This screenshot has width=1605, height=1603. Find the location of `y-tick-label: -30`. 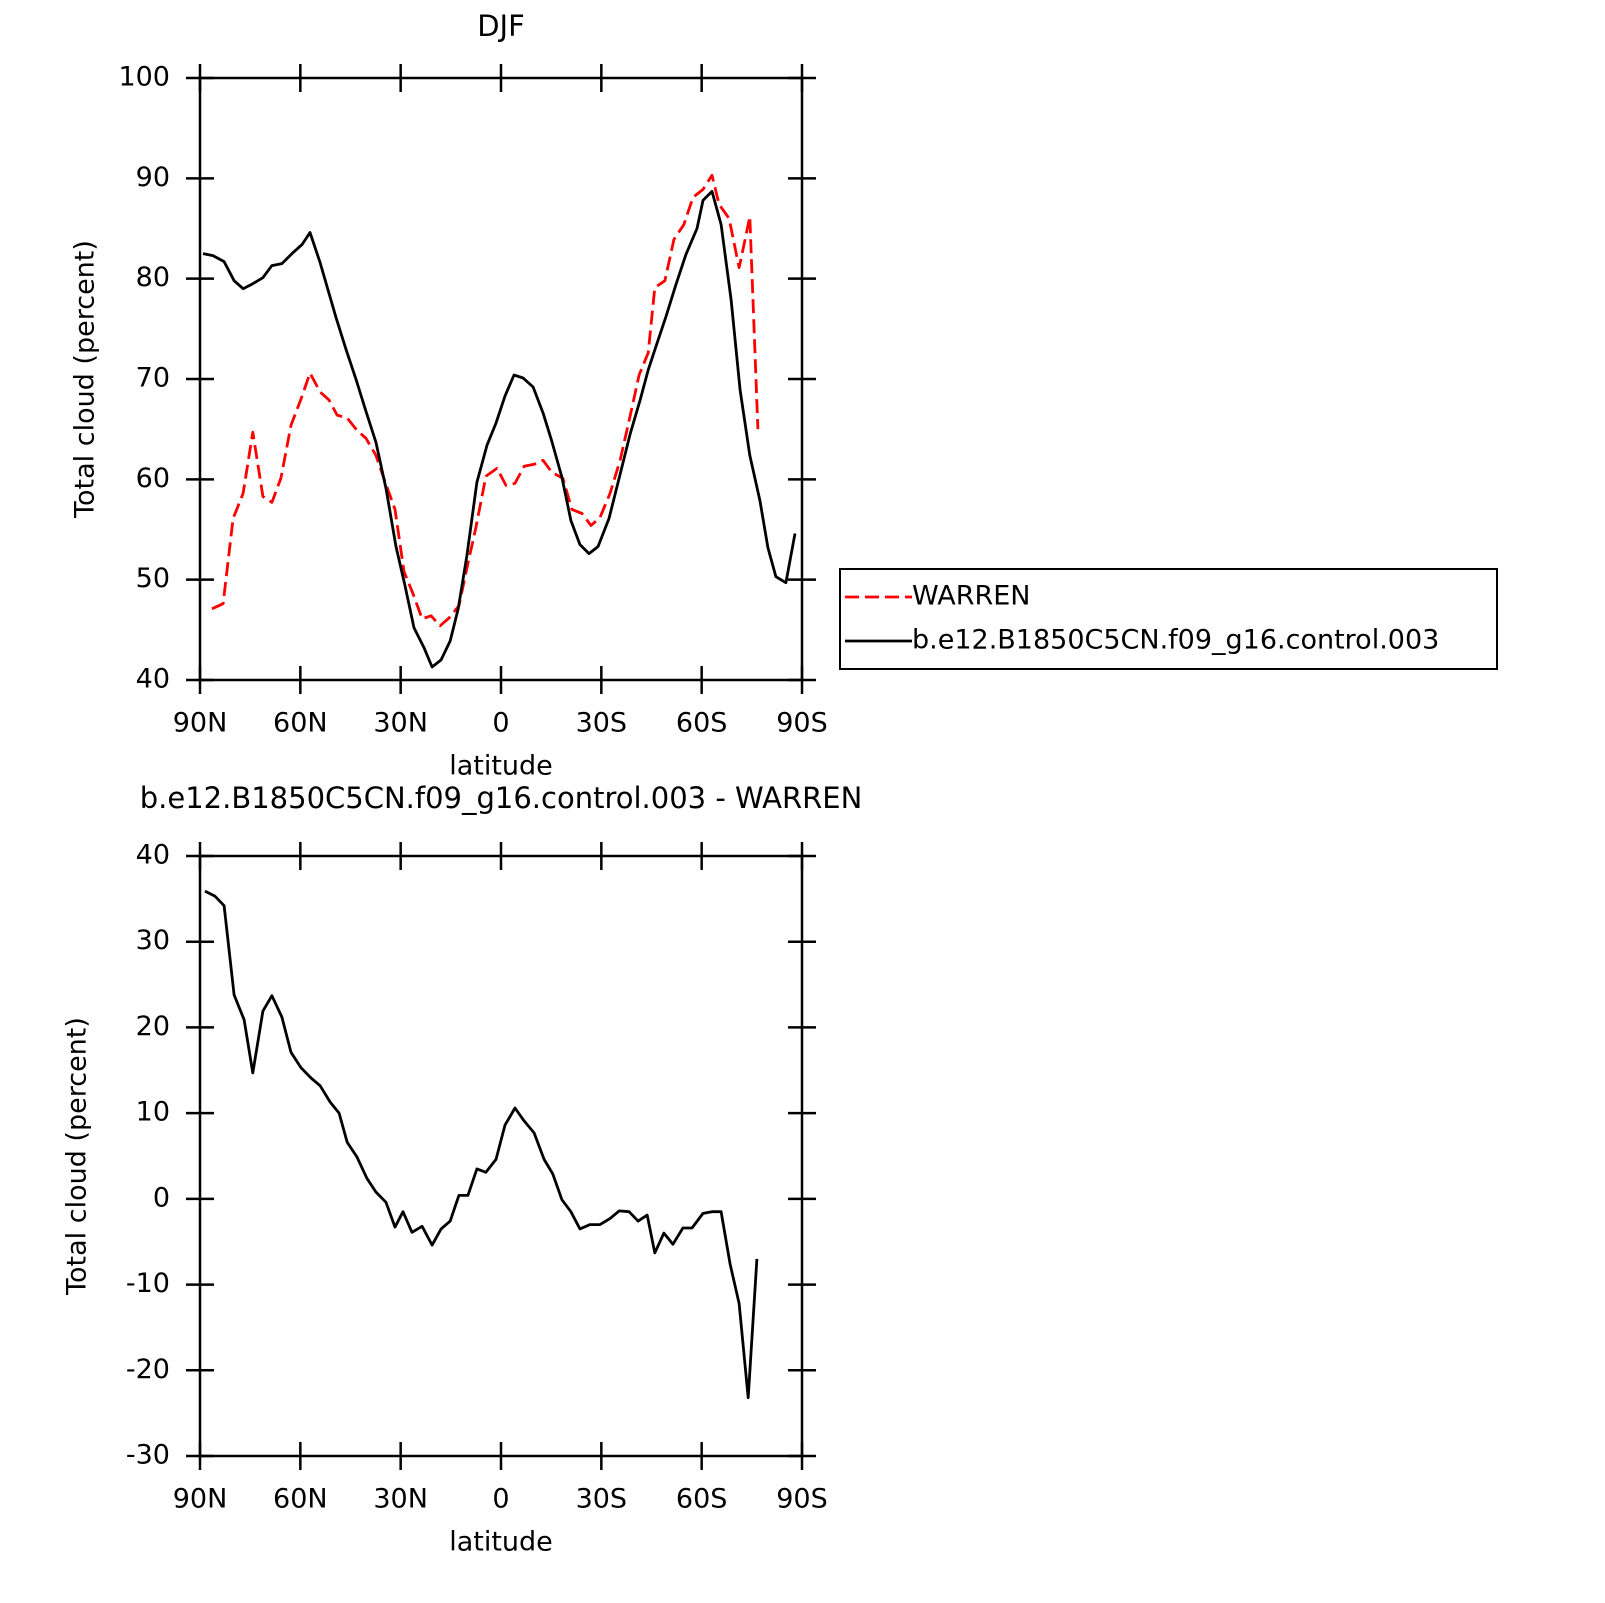

y-tick-label: -30 is located at coordinates (148, 1455).